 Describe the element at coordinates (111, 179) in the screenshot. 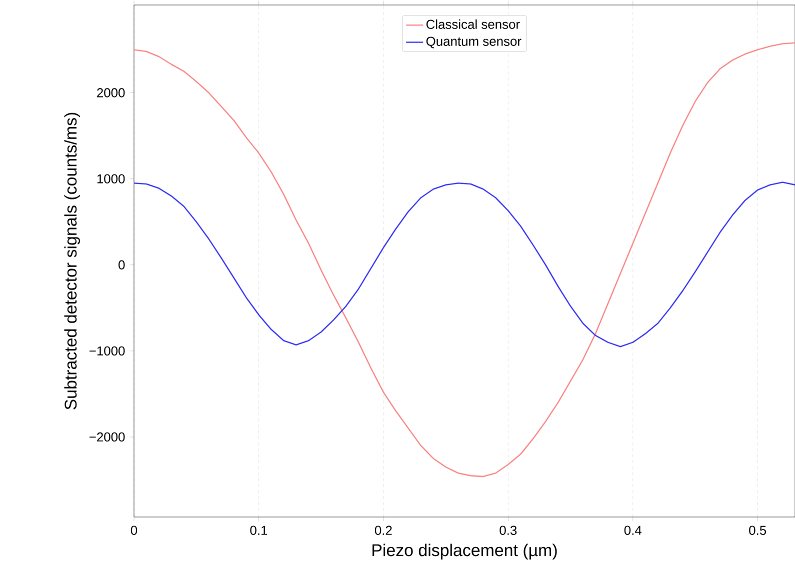

I see `y-tick-label: 1000` at that location.